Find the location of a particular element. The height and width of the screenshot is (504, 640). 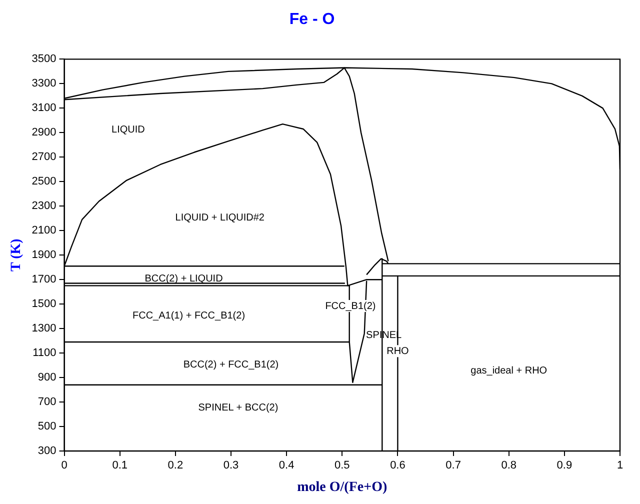

y-tick-label: 3300 is located at coordinates (44, 84).